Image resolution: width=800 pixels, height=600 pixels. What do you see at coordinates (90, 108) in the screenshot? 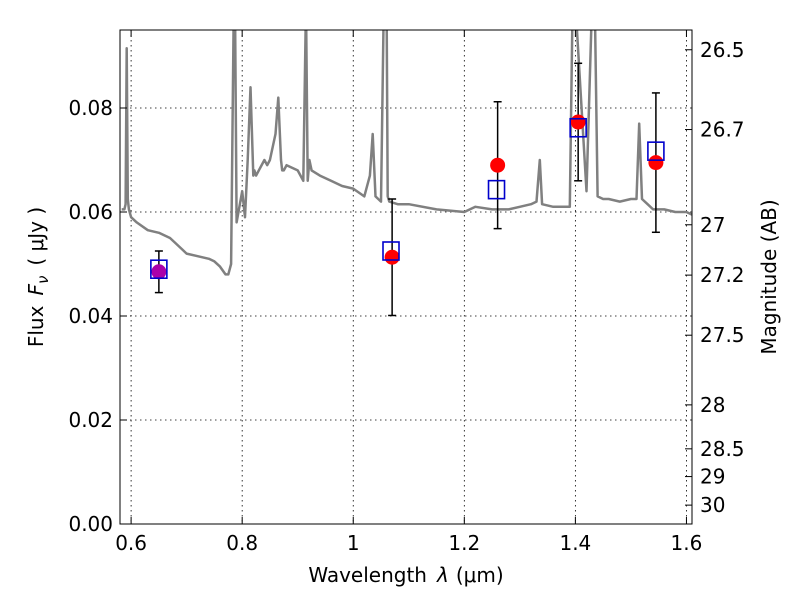
I see `y-tick-label: 0.08` at bounding box center [90, 108].